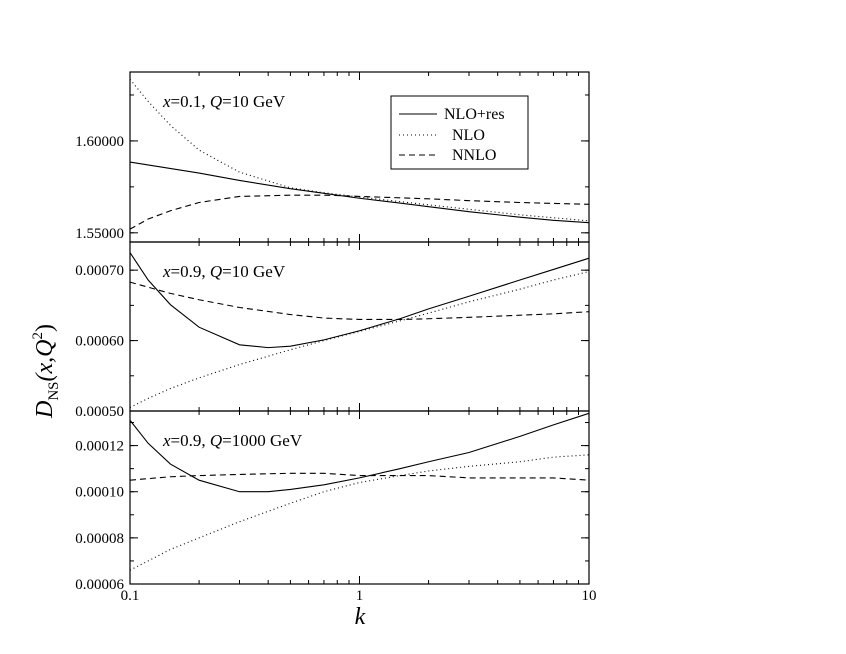 Image resolution: width=846 pixels, height=654 pixels. I want to click on x-axis-tick-labels: 0.1 1 10, so click(359, 596).